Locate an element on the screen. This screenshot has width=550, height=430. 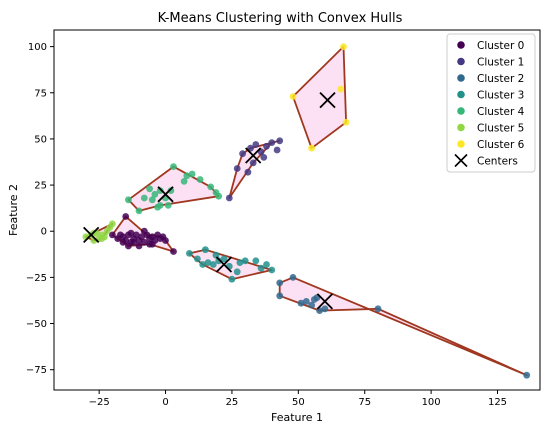
legend-label-cluster-4: Cluster 4 is located at coordinates (501, 112).